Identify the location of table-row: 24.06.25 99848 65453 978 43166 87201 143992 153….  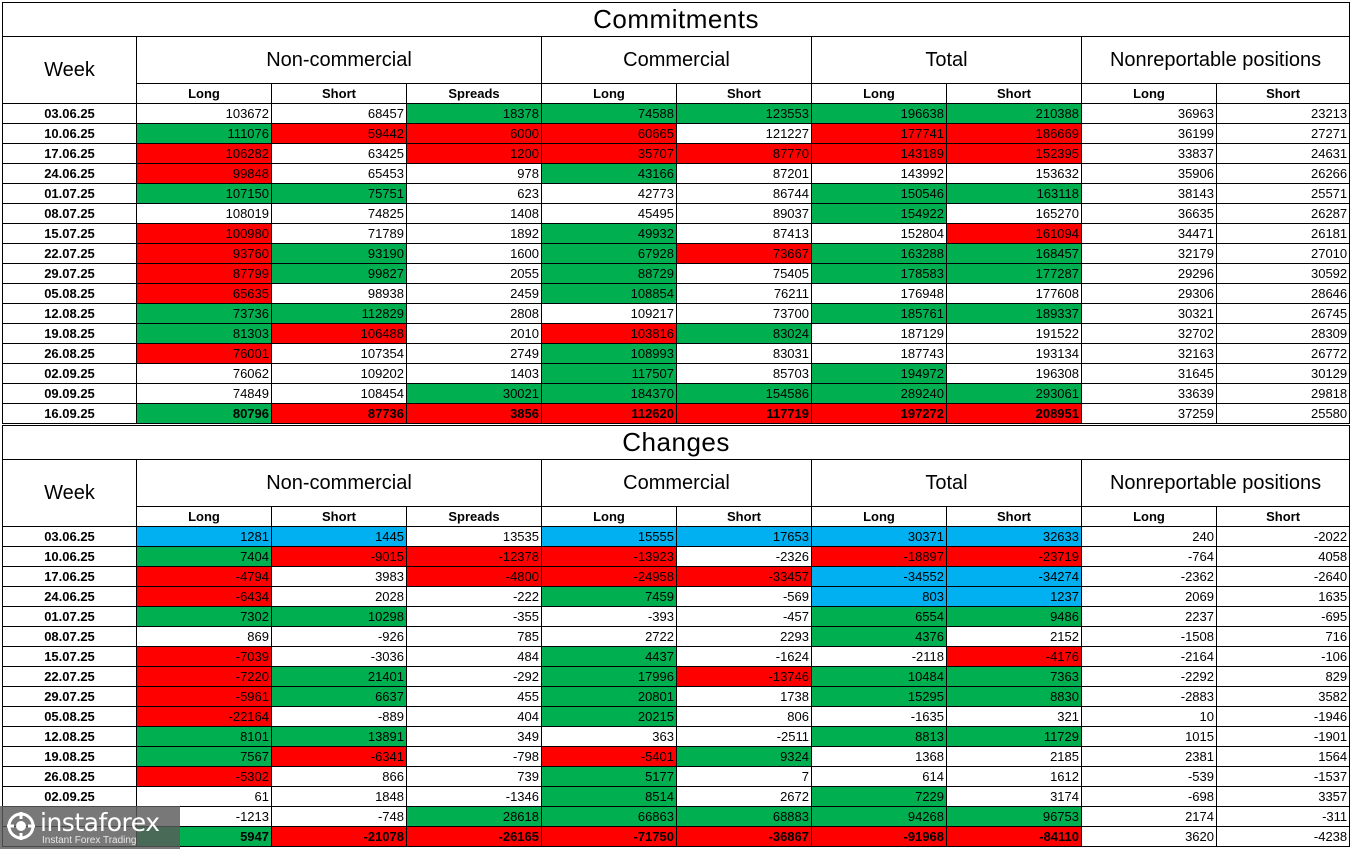
(676, 173).